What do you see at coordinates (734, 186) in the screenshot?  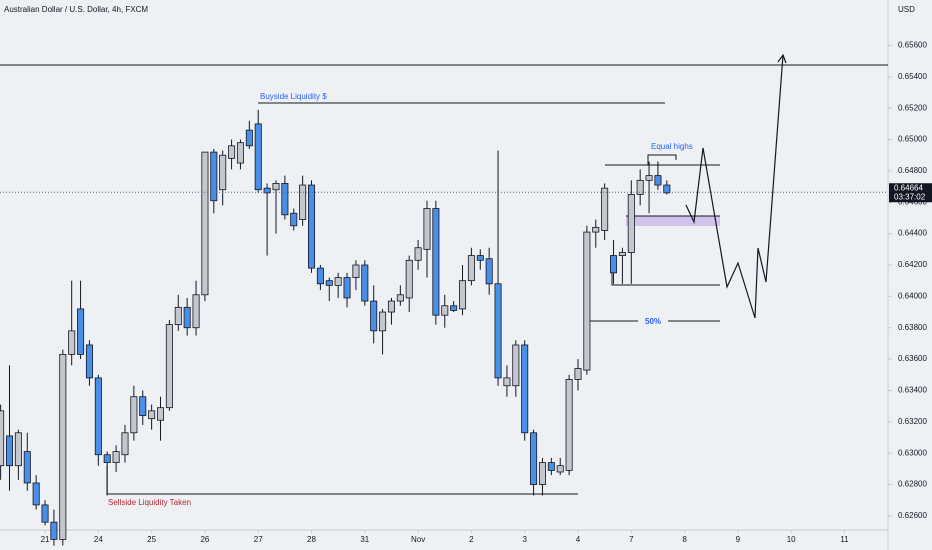 I see `projection-path` at bounding box center [734, 186].